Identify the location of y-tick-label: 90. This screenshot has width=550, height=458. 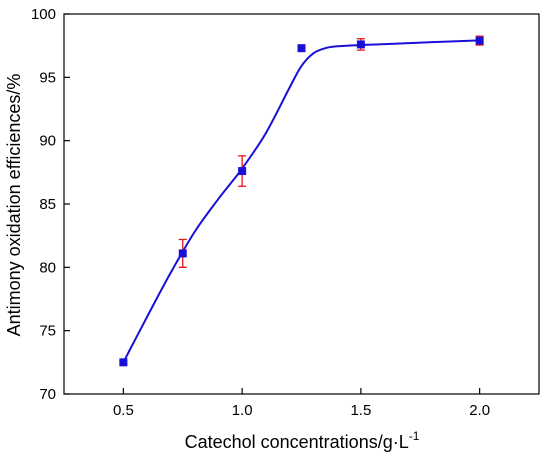
(47, 141).